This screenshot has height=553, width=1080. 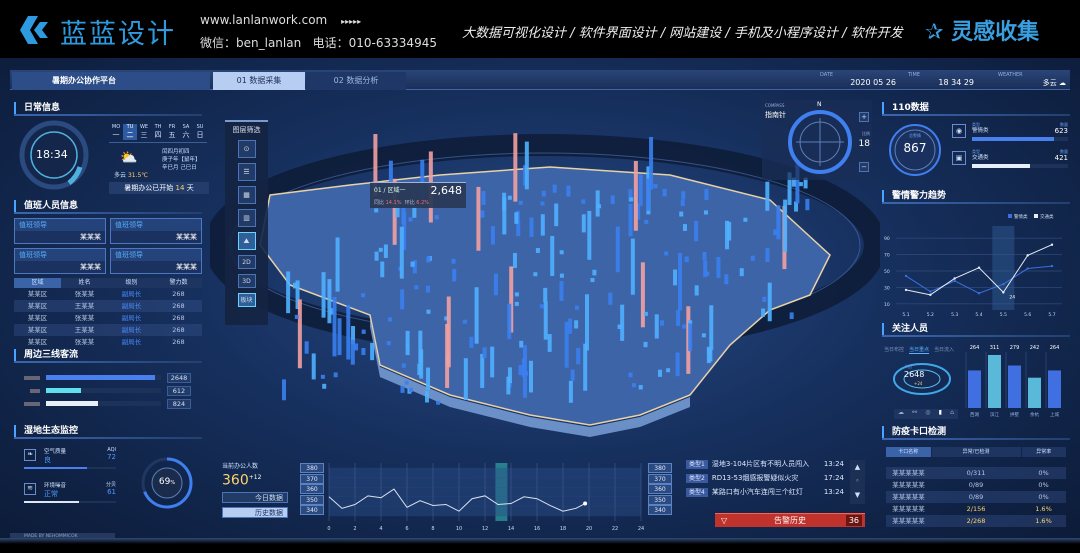 What do you see at coordinates (246, 262) in the screenshot?
I see `map-mode-button: 2D` at bounding box center [246, 262].